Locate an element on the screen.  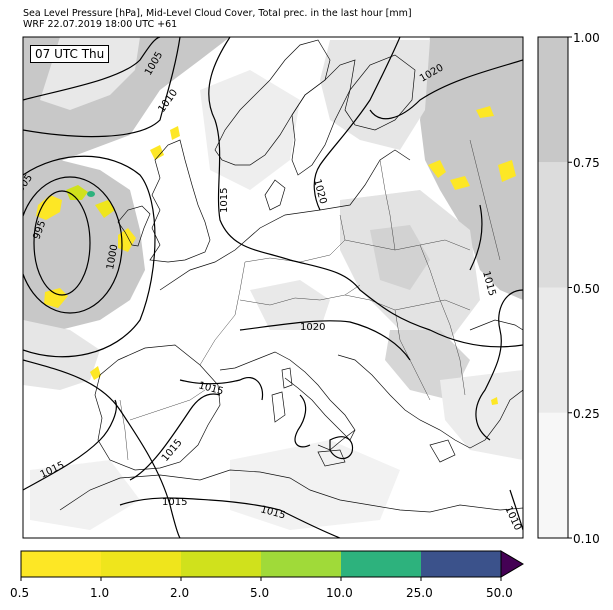
cloud-tick-label: 0.25 is located at coordinates (586, 414).